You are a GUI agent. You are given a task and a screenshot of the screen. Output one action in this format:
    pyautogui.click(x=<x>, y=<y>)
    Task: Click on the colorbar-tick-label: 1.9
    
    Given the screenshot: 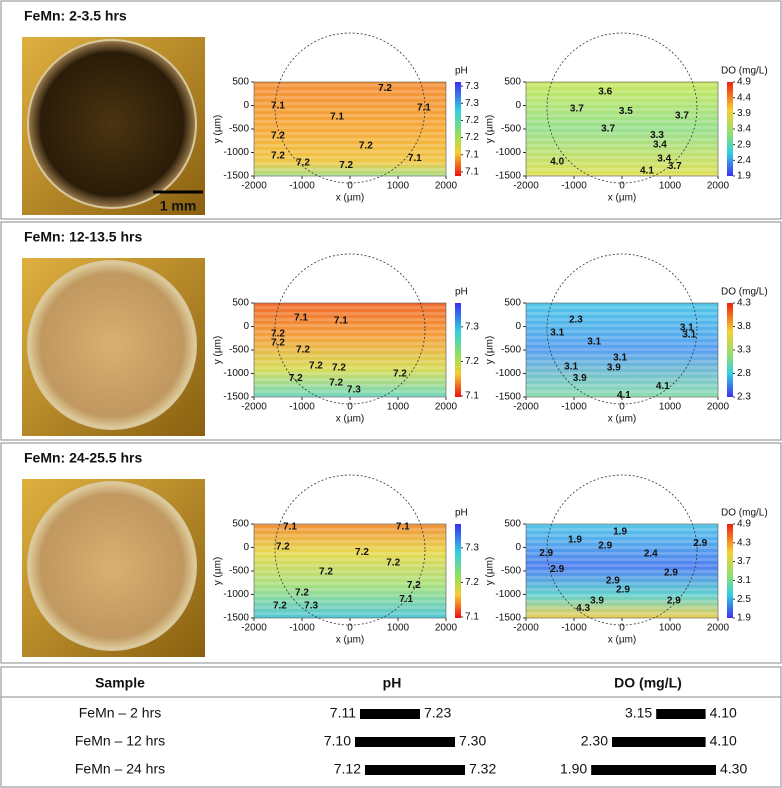 What is the action you would take?
    pyautogui.click(x=744, y=176)
    